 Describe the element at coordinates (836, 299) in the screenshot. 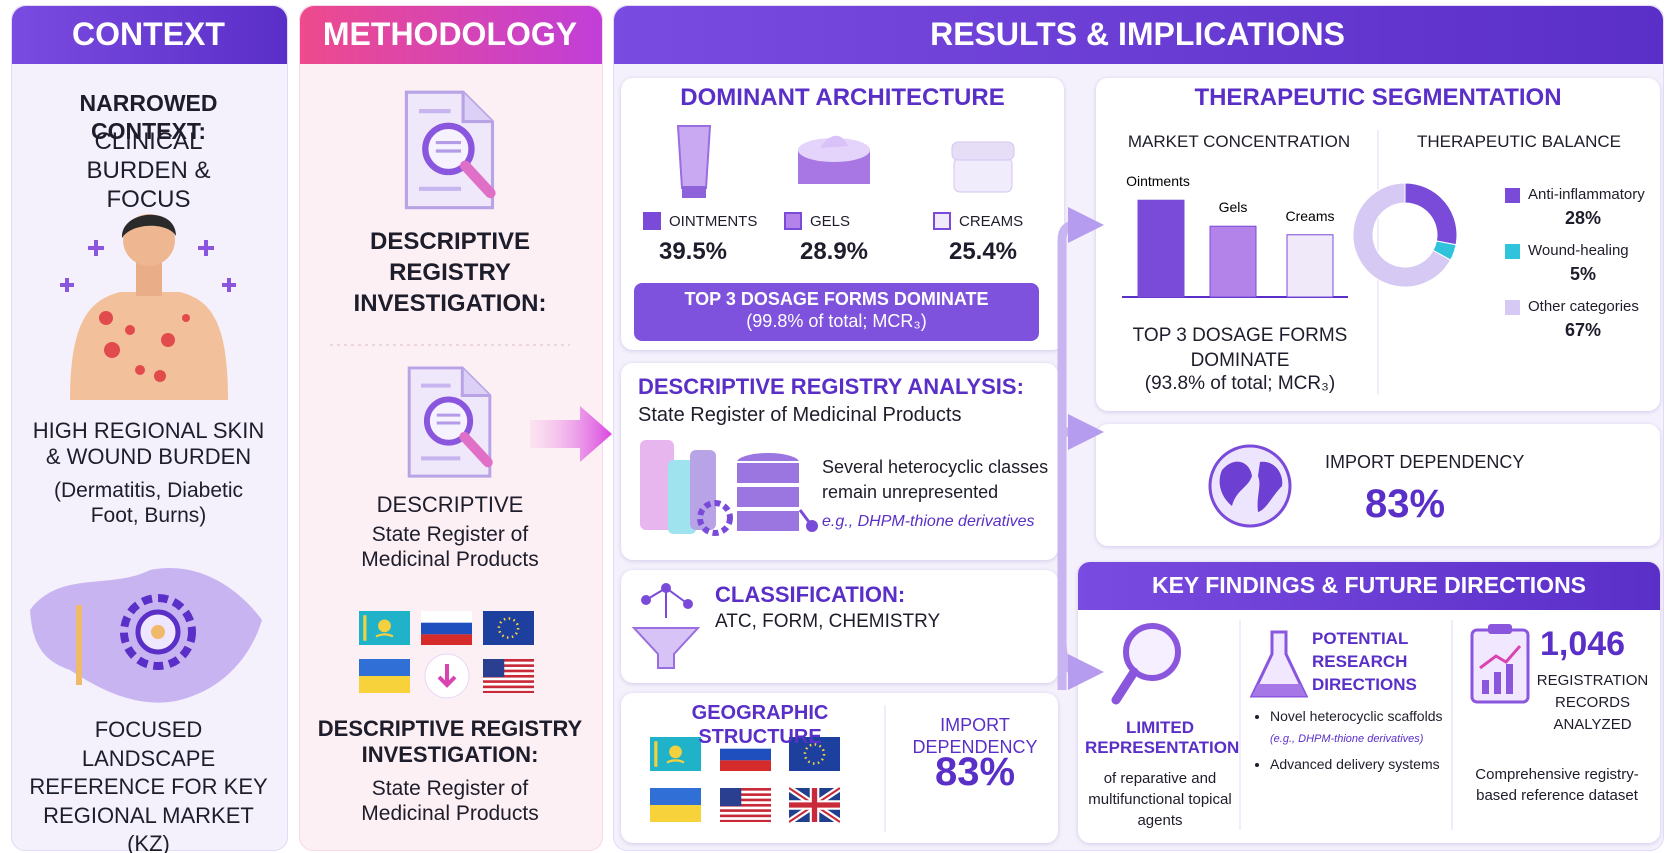

I see `banner-text: TOP 3 DOSAGE FORMS DOMINATE` at that location.